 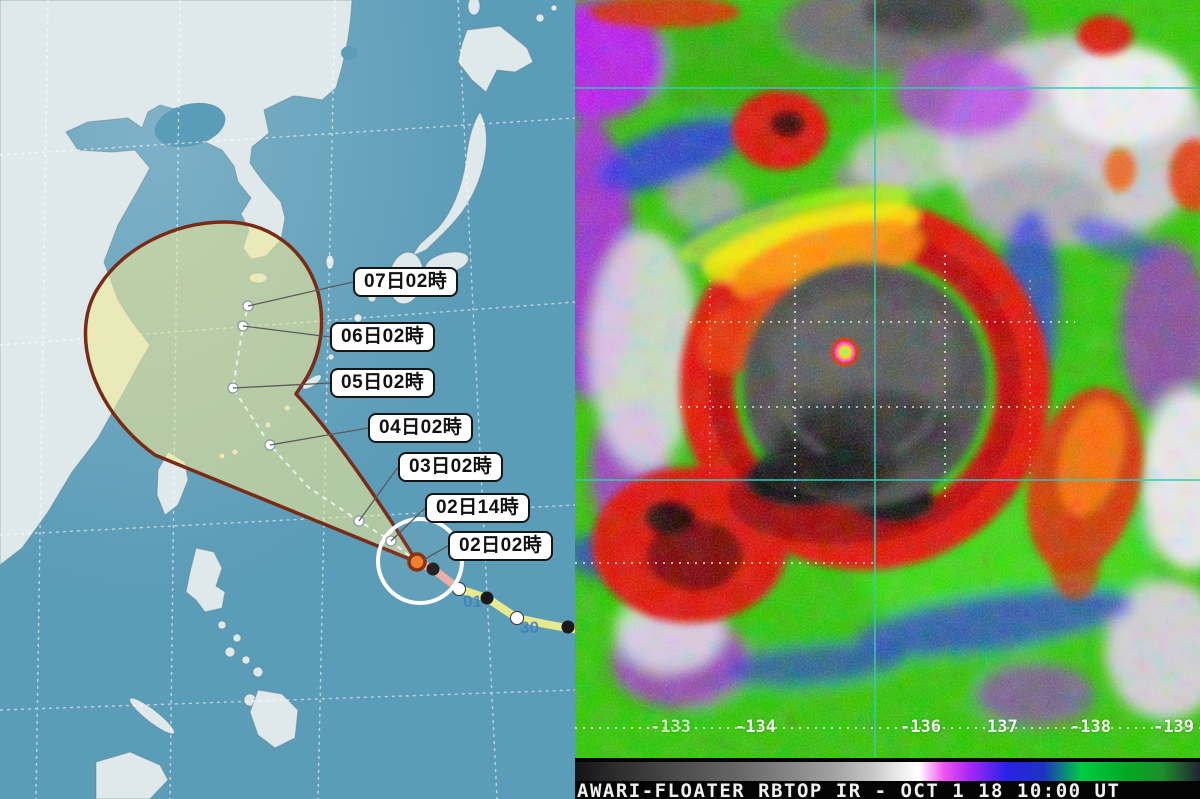 I want to click on forecast-track-line, so click(x=324, y=434).